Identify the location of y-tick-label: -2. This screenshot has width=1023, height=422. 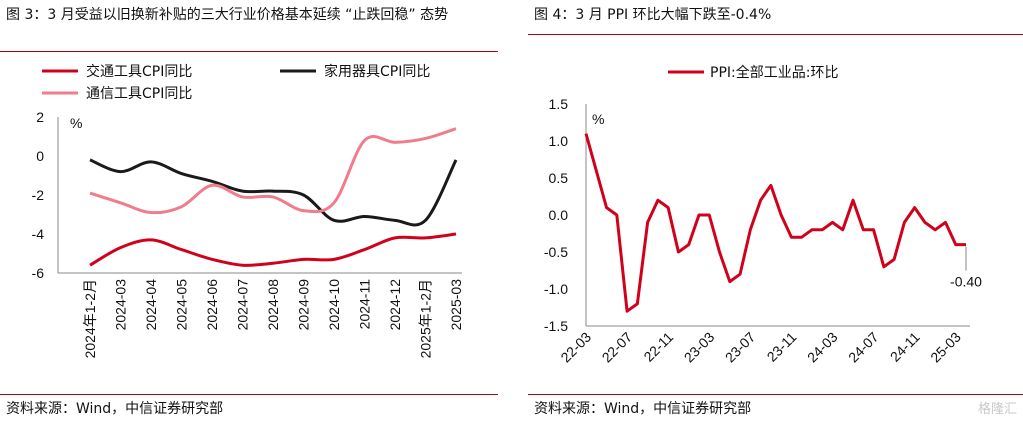
(38, 195).